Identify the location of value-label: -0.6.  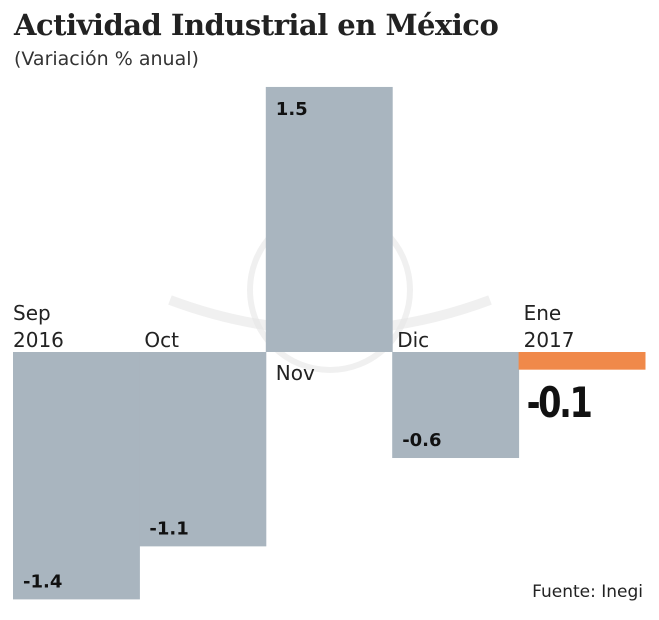
(421, 440).